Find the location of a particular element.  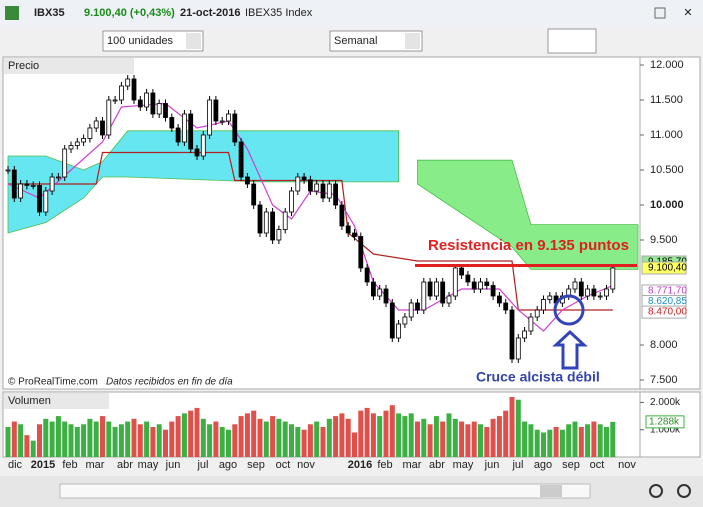

x-tick-label: ago is located at coordinates (543, 465).